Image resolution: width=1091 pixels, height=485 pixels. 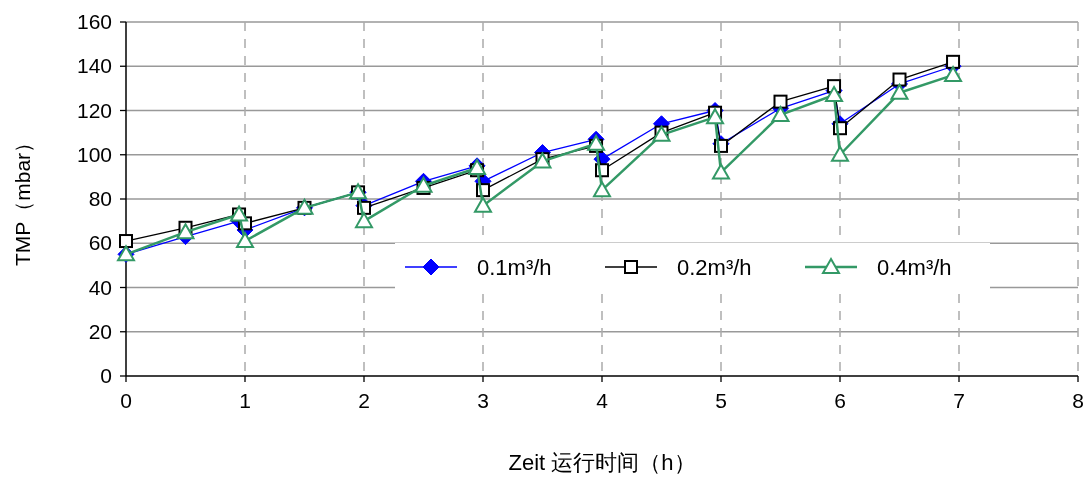 What do you see at coordinates (126, 400) in the screenshot?
I see `x-tick-label: 0` at bounding box center [126, 400].